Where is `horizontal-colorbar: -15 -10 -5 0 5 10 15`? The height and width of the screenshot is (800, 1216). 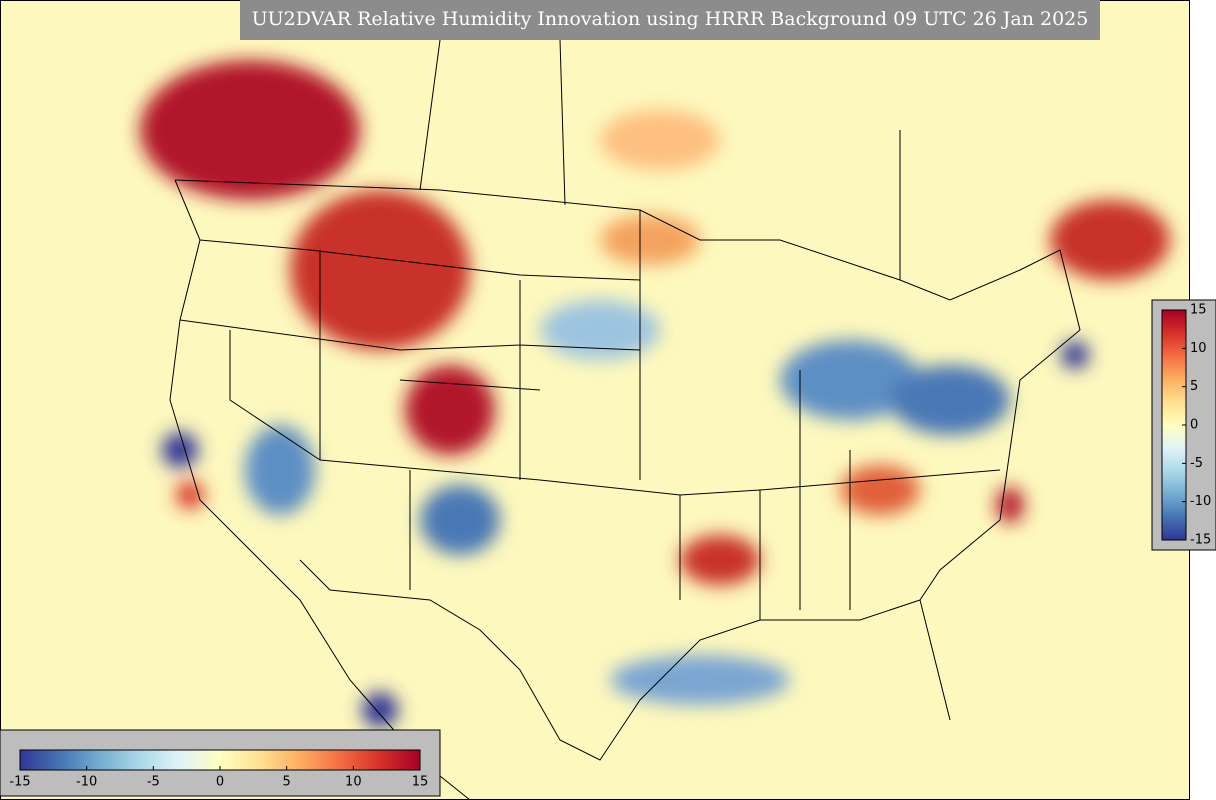 horizontal-colorbar: -15 -10 -5 0 5 10 15 is located at coordinates (220, 763).